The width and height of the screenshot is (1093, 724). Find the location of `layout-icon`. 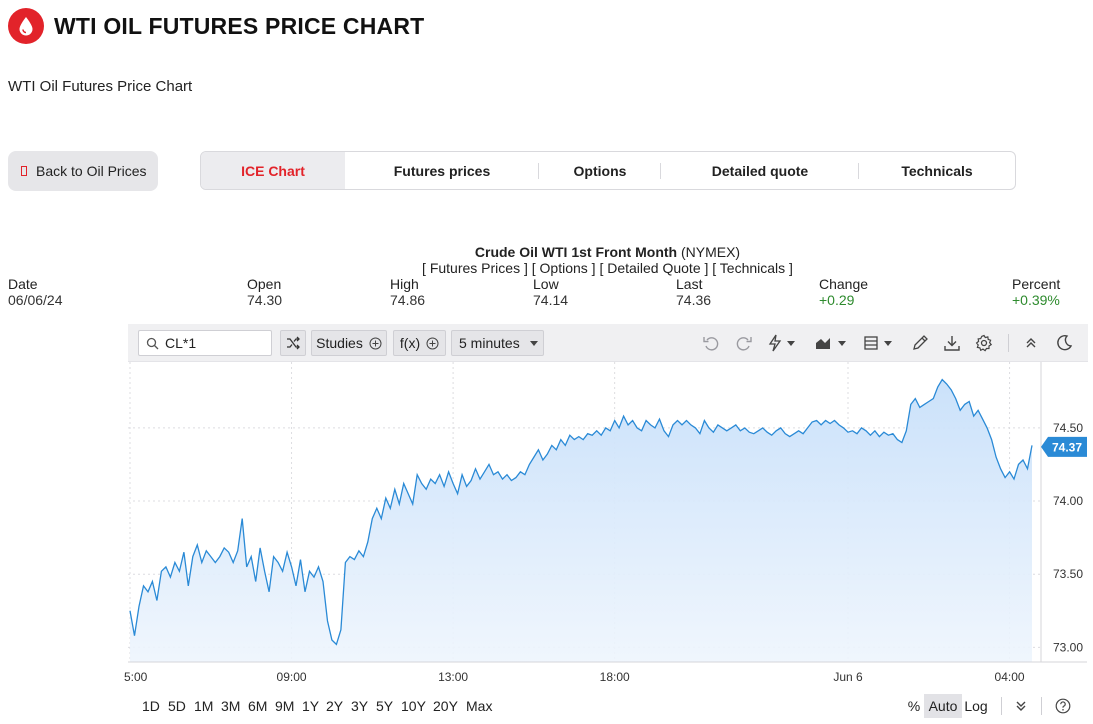

layout-icon is located at coordinates (879, 343).